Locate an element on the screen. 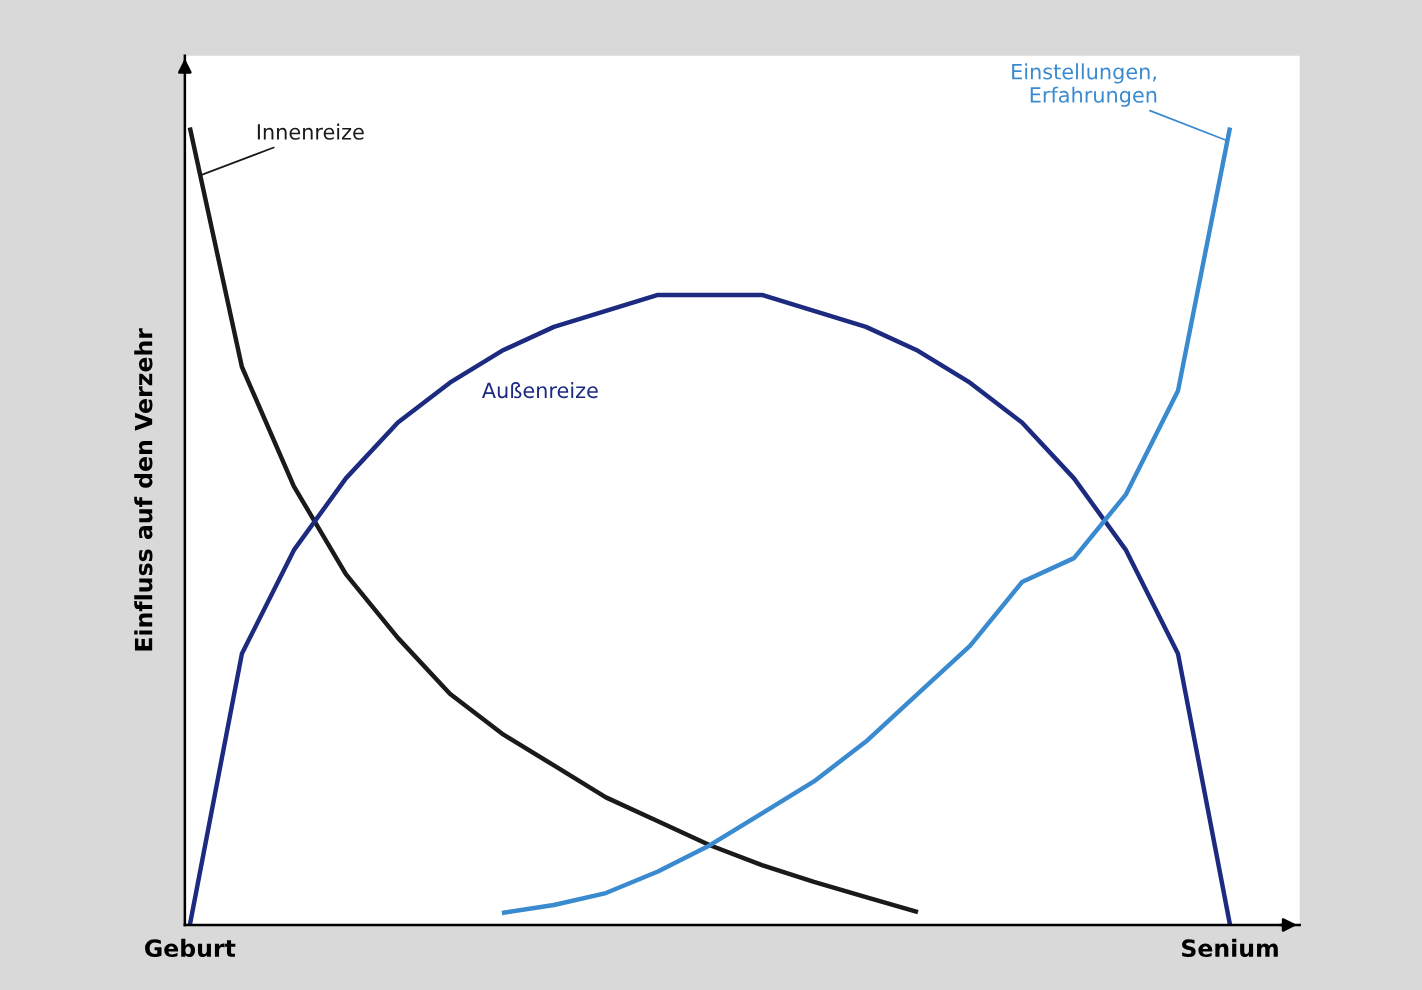 This screenshot has width=1422, height=990. series-label: Außenreize is located at coordinates (539, 390).